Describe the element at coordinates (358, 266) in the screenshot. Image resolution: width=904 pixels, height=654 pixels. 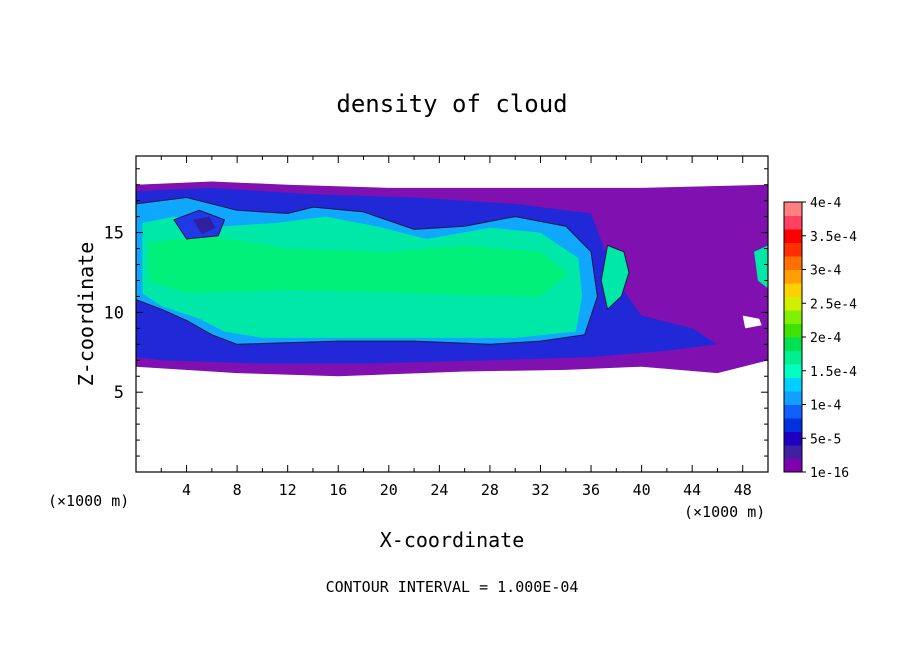
I see `contour-region-level-2e-4-core` at that location.